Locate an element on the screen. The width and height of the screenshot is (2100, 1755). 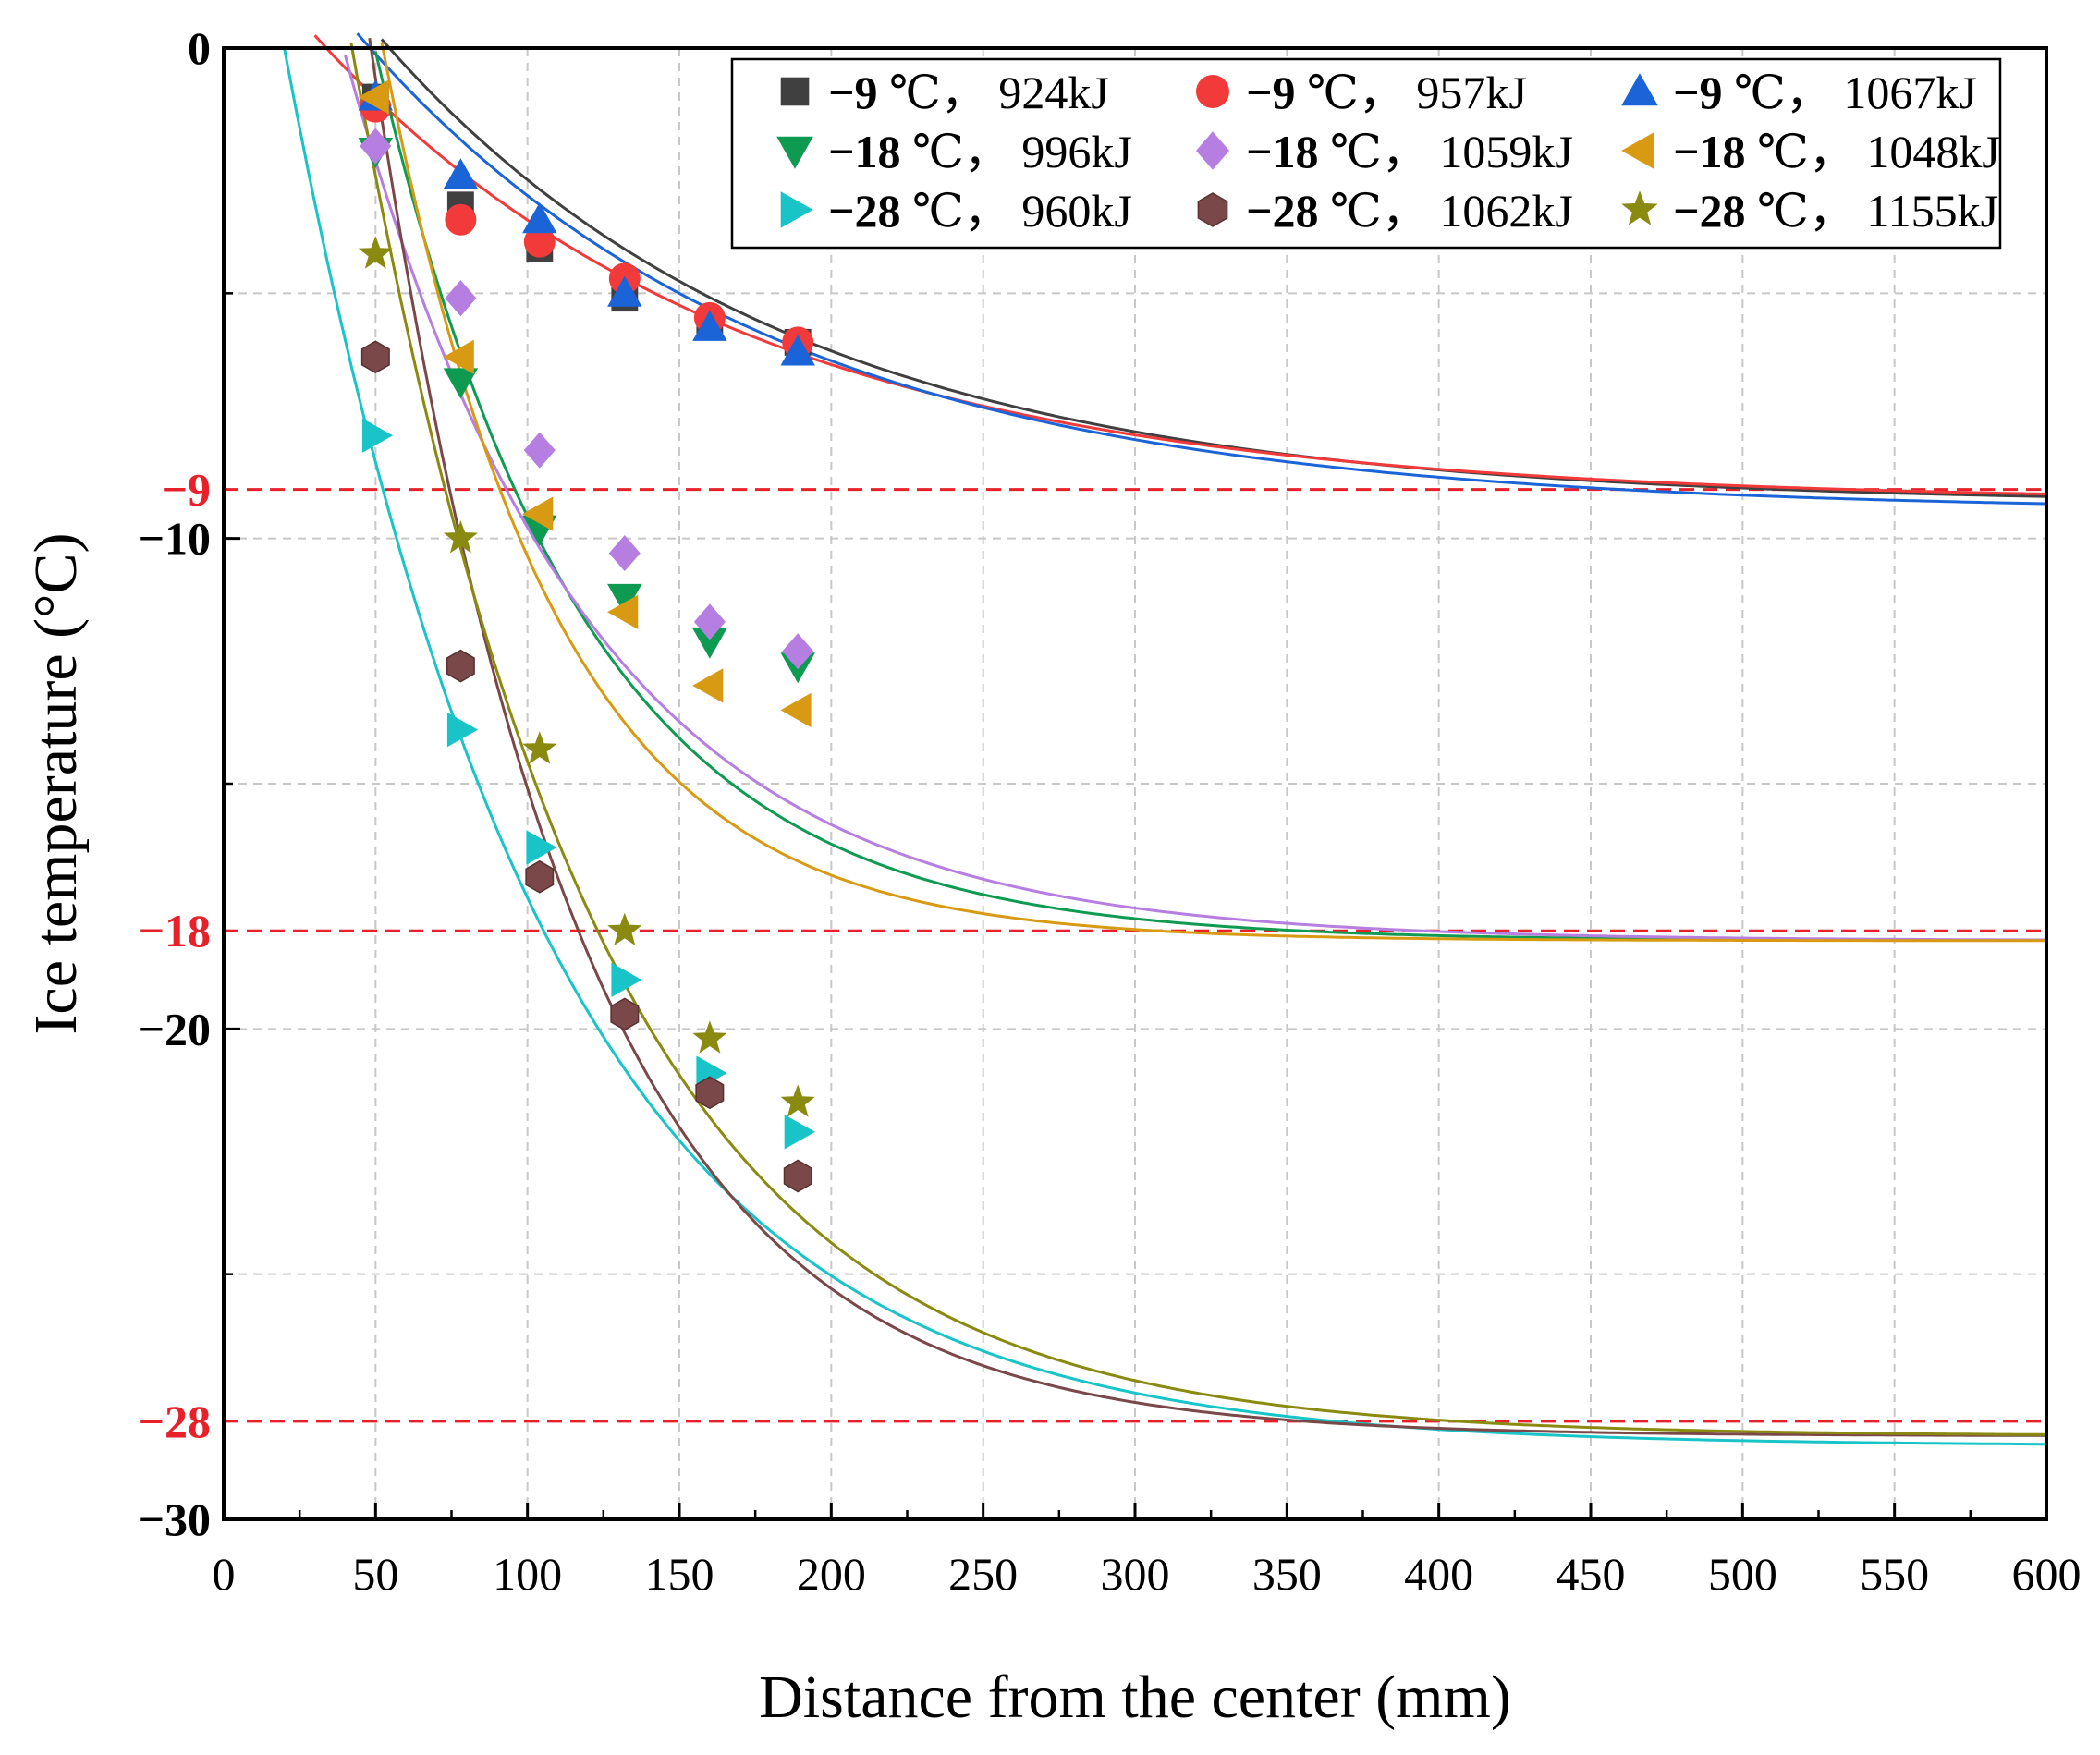
y-tick-label: −9 is located at coordinates (187, 490).